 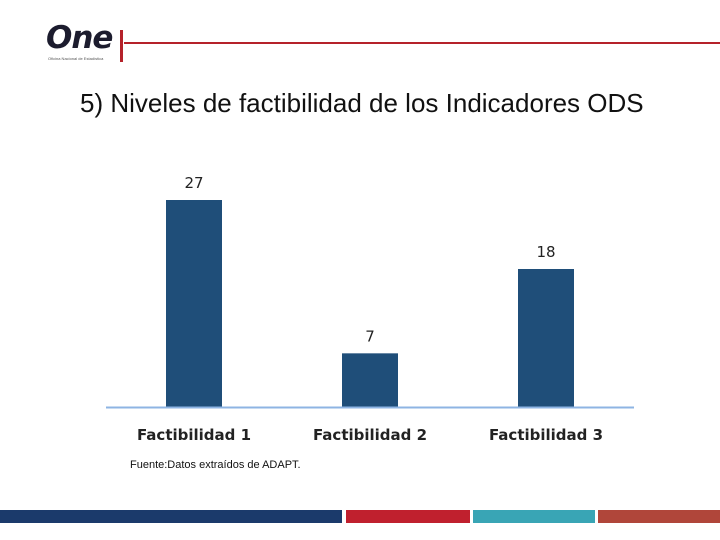 I want to click on data-label-1: 27, so click(x=193, y=183).